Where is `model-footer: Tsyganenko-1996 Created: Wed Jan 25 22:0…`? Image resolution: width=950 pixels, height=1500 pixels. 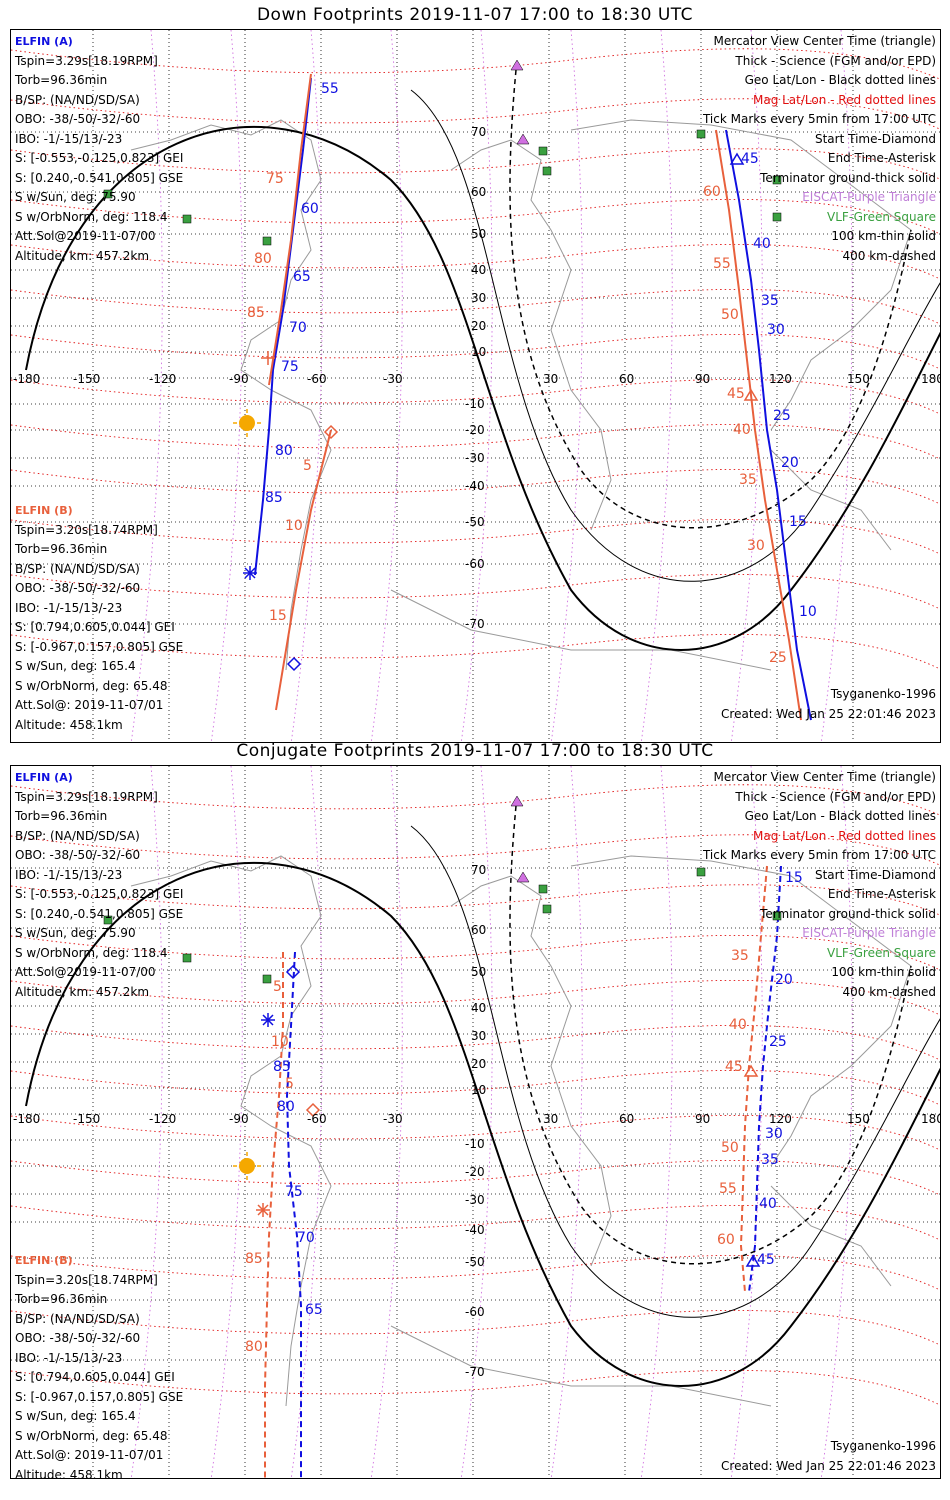 model-footer: Tsyganenko-1996 Created: Wed Jan 25 22:0… is located at coordinates (828, 704).